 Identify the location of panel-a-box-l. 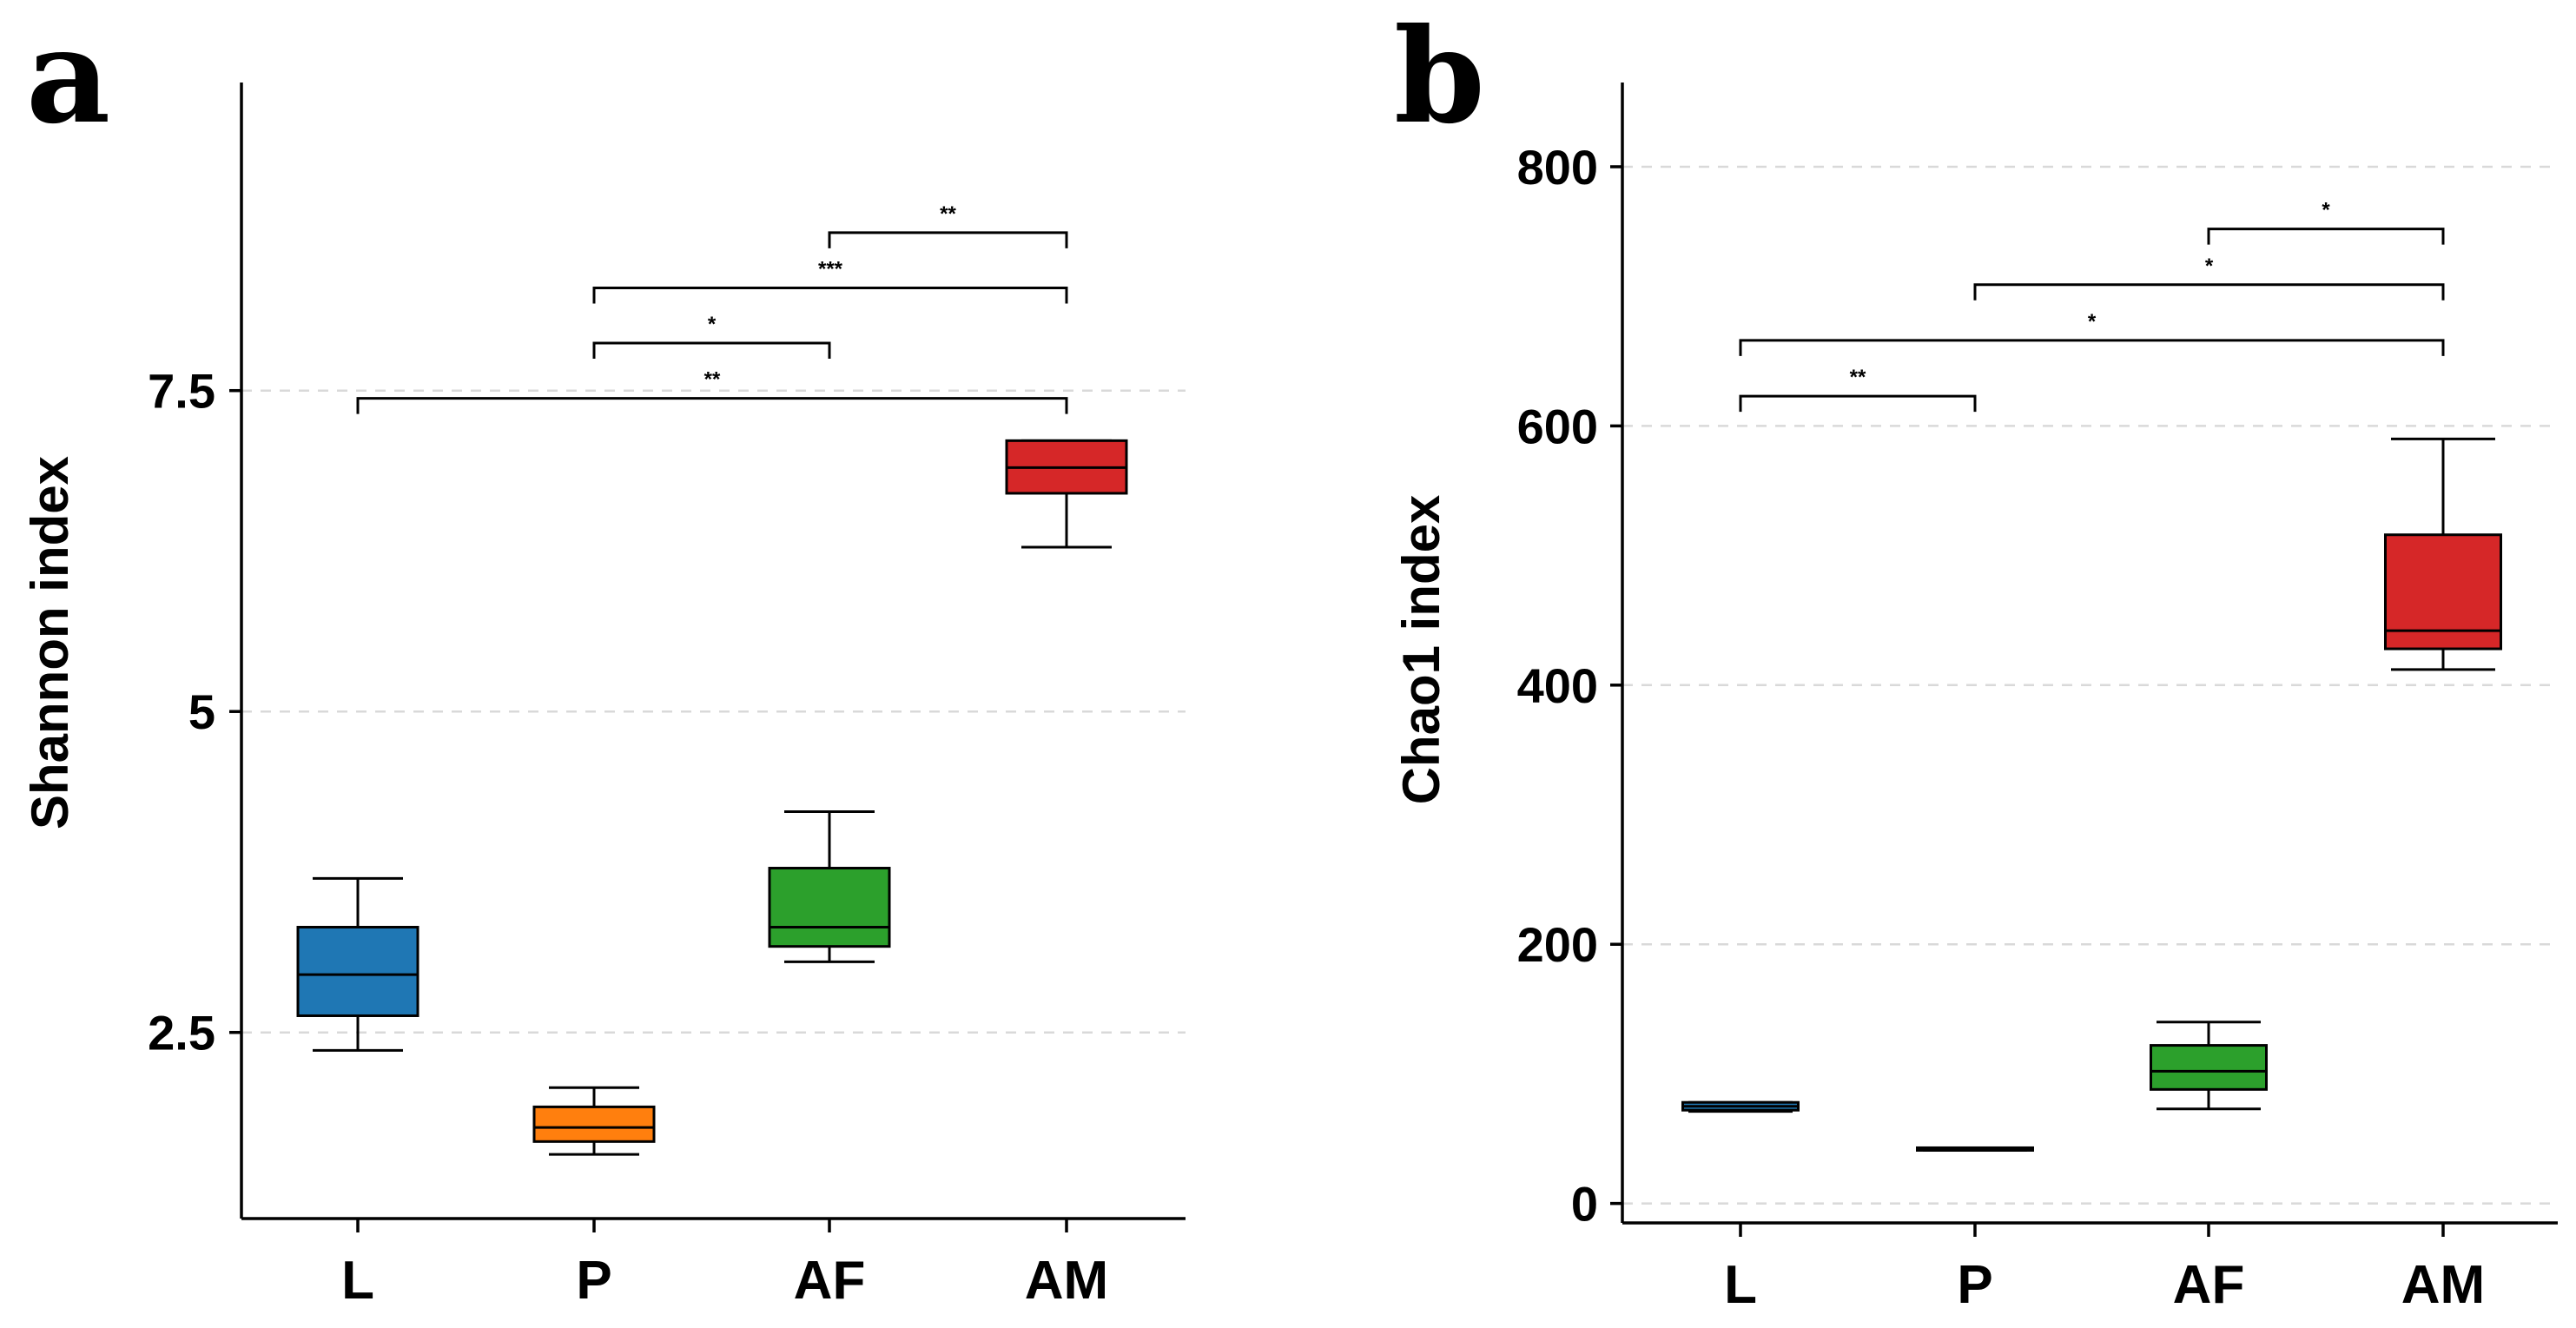
(357, 964).